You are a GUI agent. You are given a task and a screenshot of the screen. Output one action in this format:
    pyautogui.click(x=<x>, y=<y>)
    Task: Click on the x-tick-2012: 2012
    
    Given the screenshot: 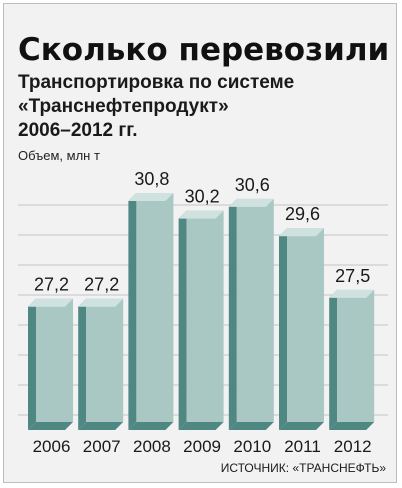 What is the action you would take?
    pyautogui.click(x=353, y=446)
    